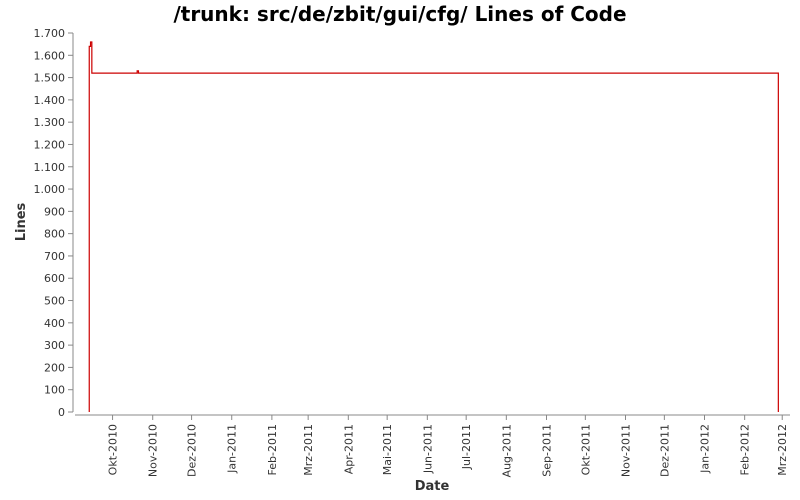  What do you see at coordinates (506, 450) in the screenshot?
I see `x-tick-label: Aug-2011` at bounding box center [506, 450].